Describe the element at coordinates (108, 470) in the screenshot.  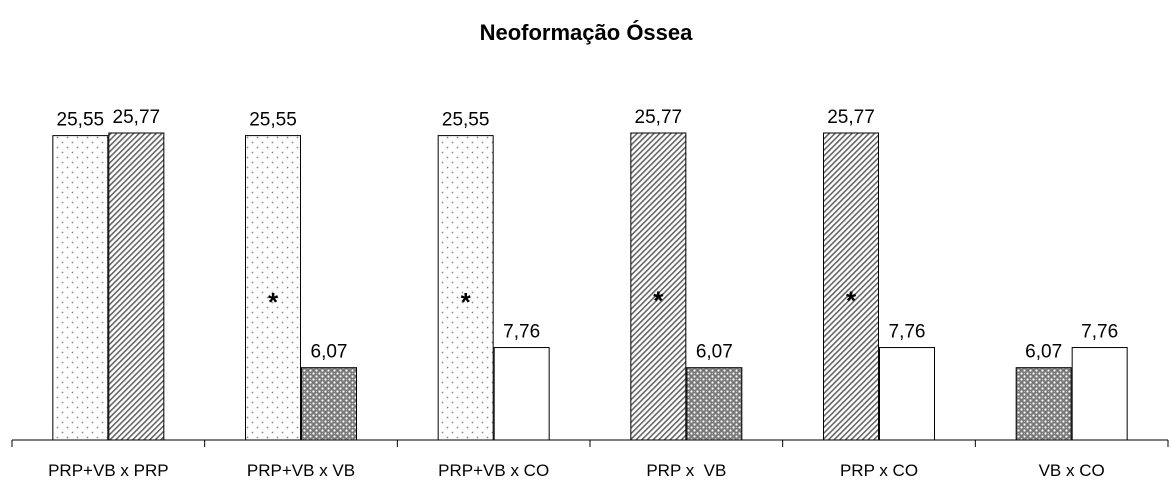
I see `x-tick-label: PRP+VB x PRP` at that location.